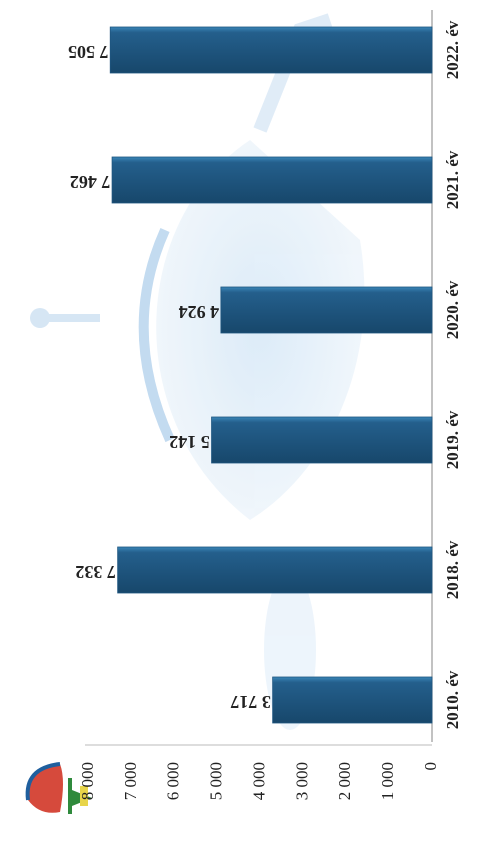  What do you see at coordinates (452, 699) in the screenshot?
I see `category-label: 2010. év` at bounding box center [452, 699].